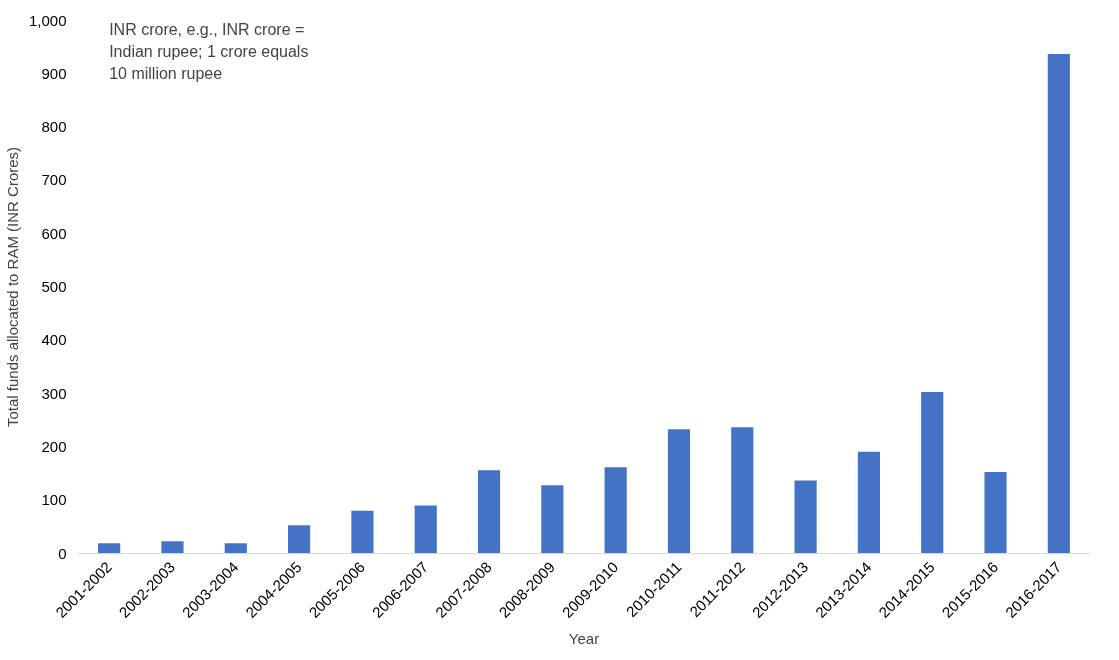  I want to click on y-tick-label: 500, so click(54, 286).